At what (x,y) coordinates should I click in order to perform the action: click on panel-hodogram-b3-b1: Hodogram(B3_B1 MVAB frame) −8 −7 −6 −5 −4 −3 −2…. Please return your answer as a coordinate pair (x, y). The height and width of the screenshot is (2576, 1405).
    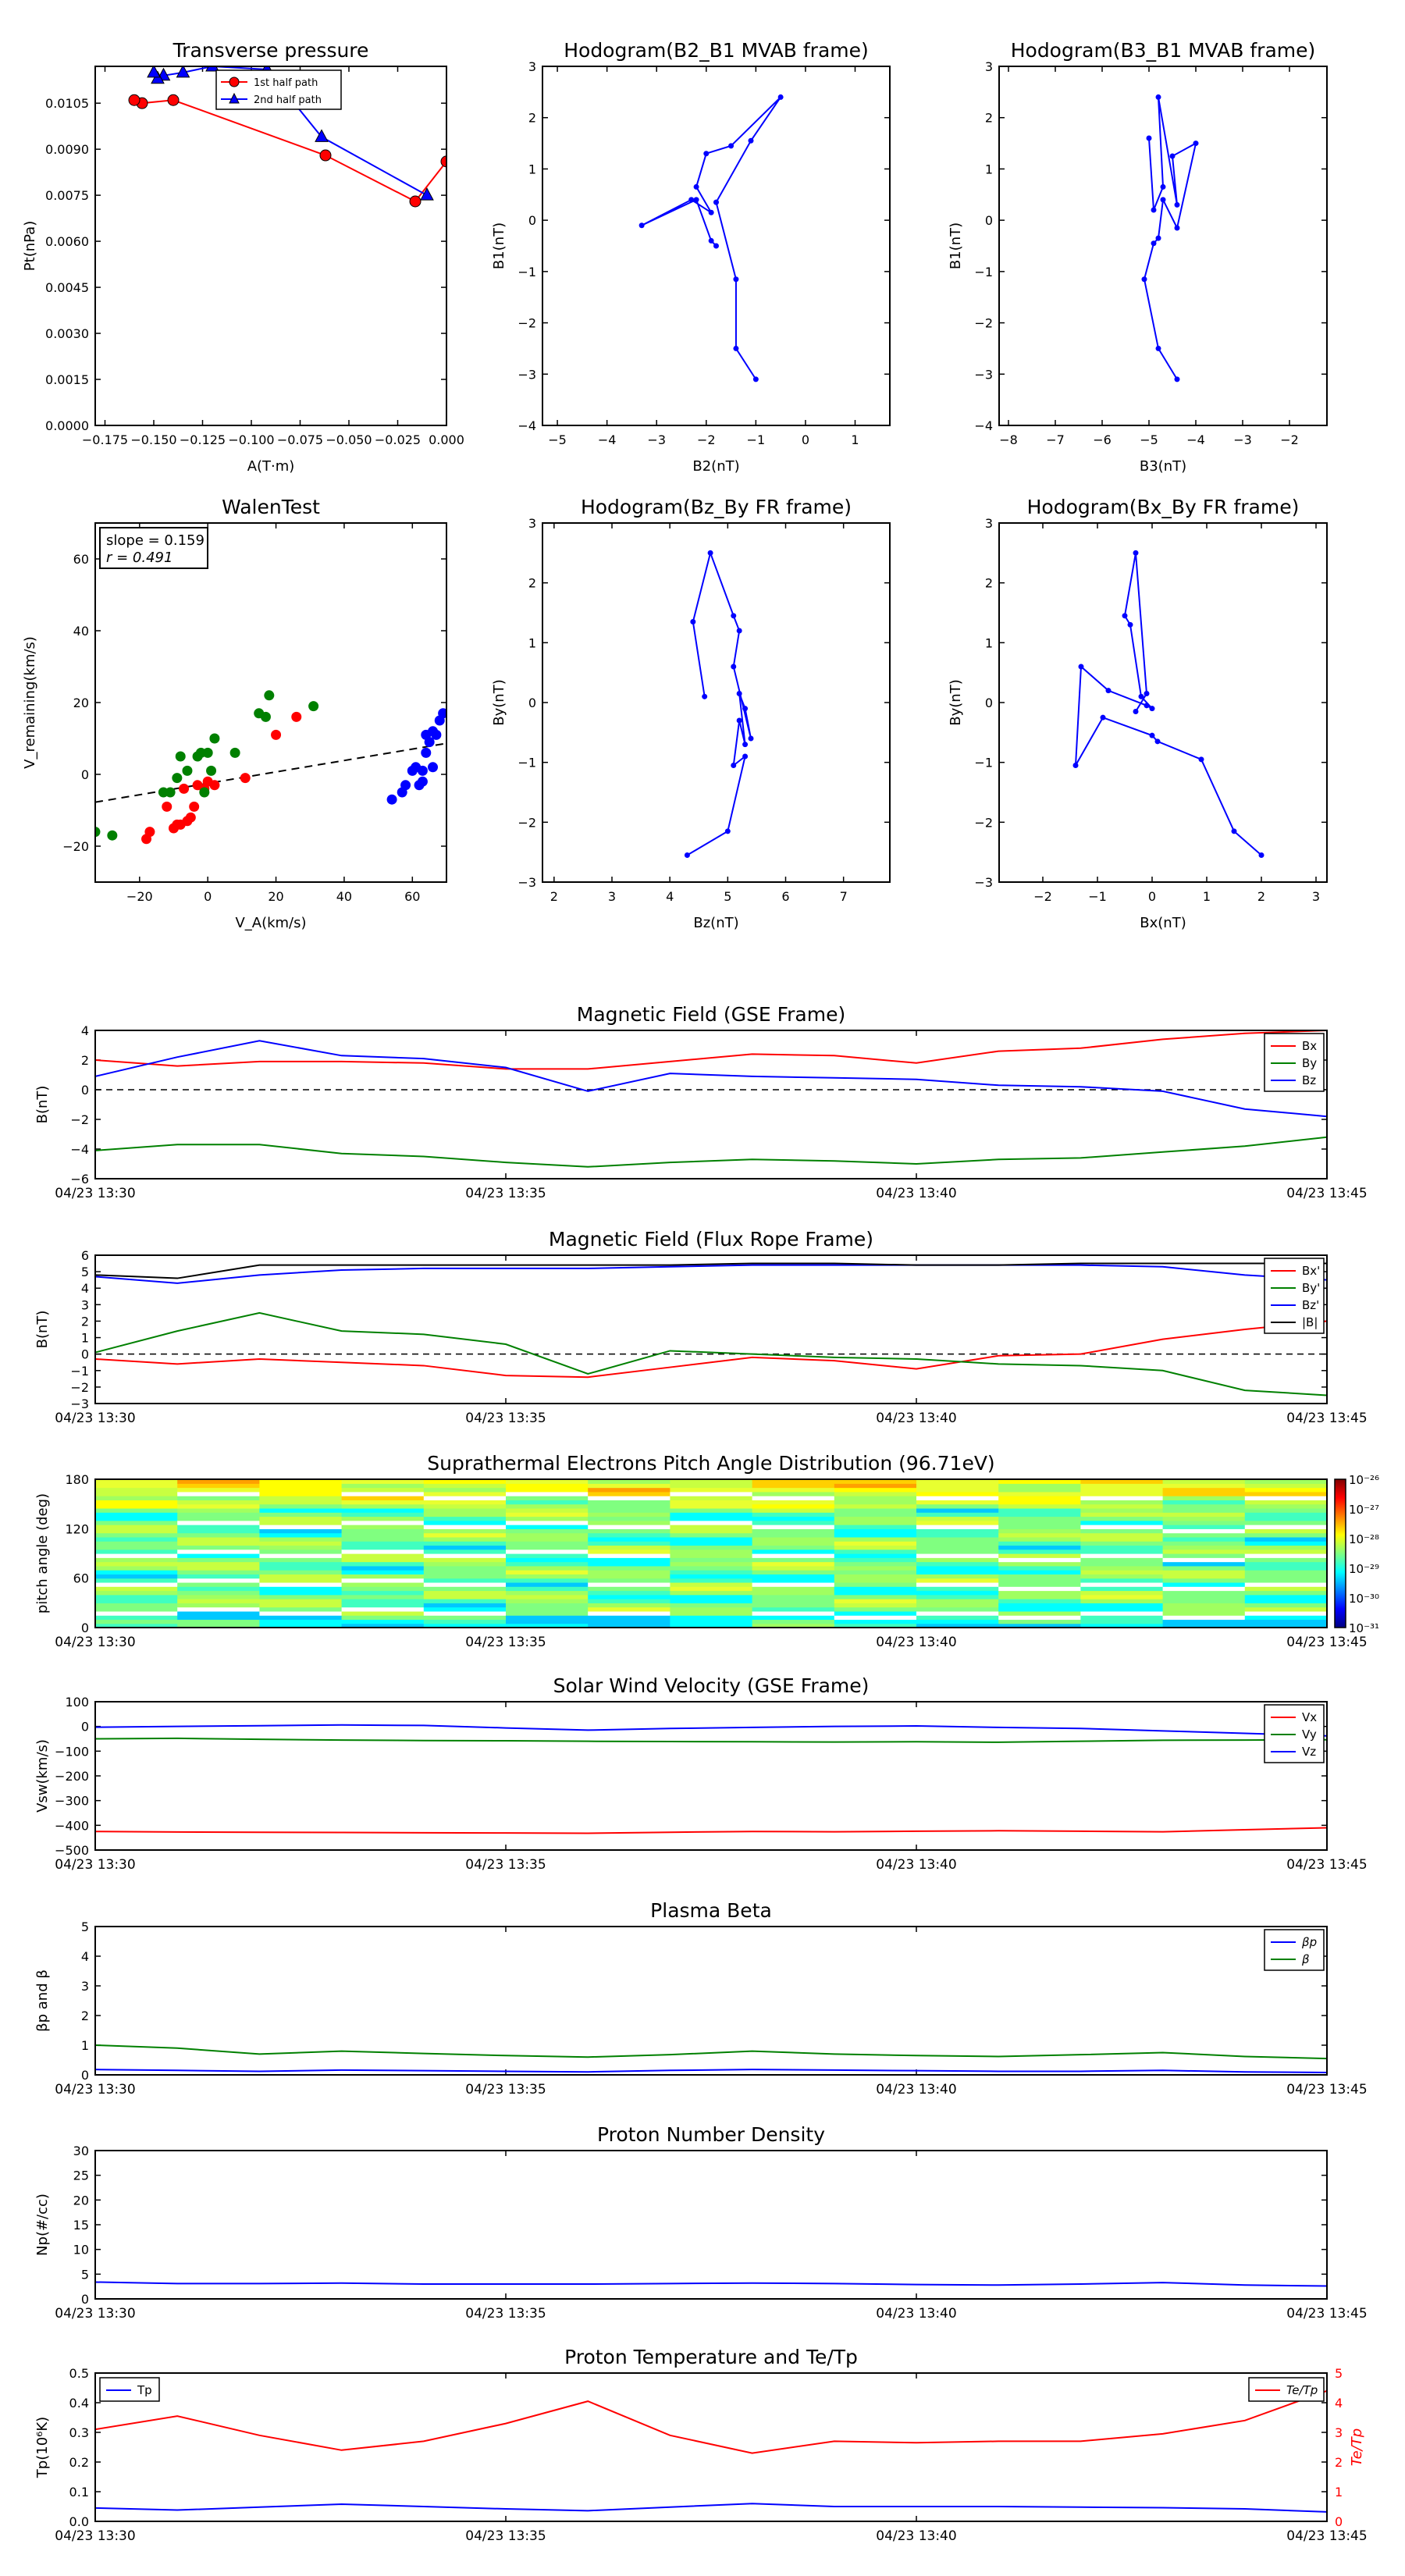
    Looking at the image, I should click on (1138, 257).